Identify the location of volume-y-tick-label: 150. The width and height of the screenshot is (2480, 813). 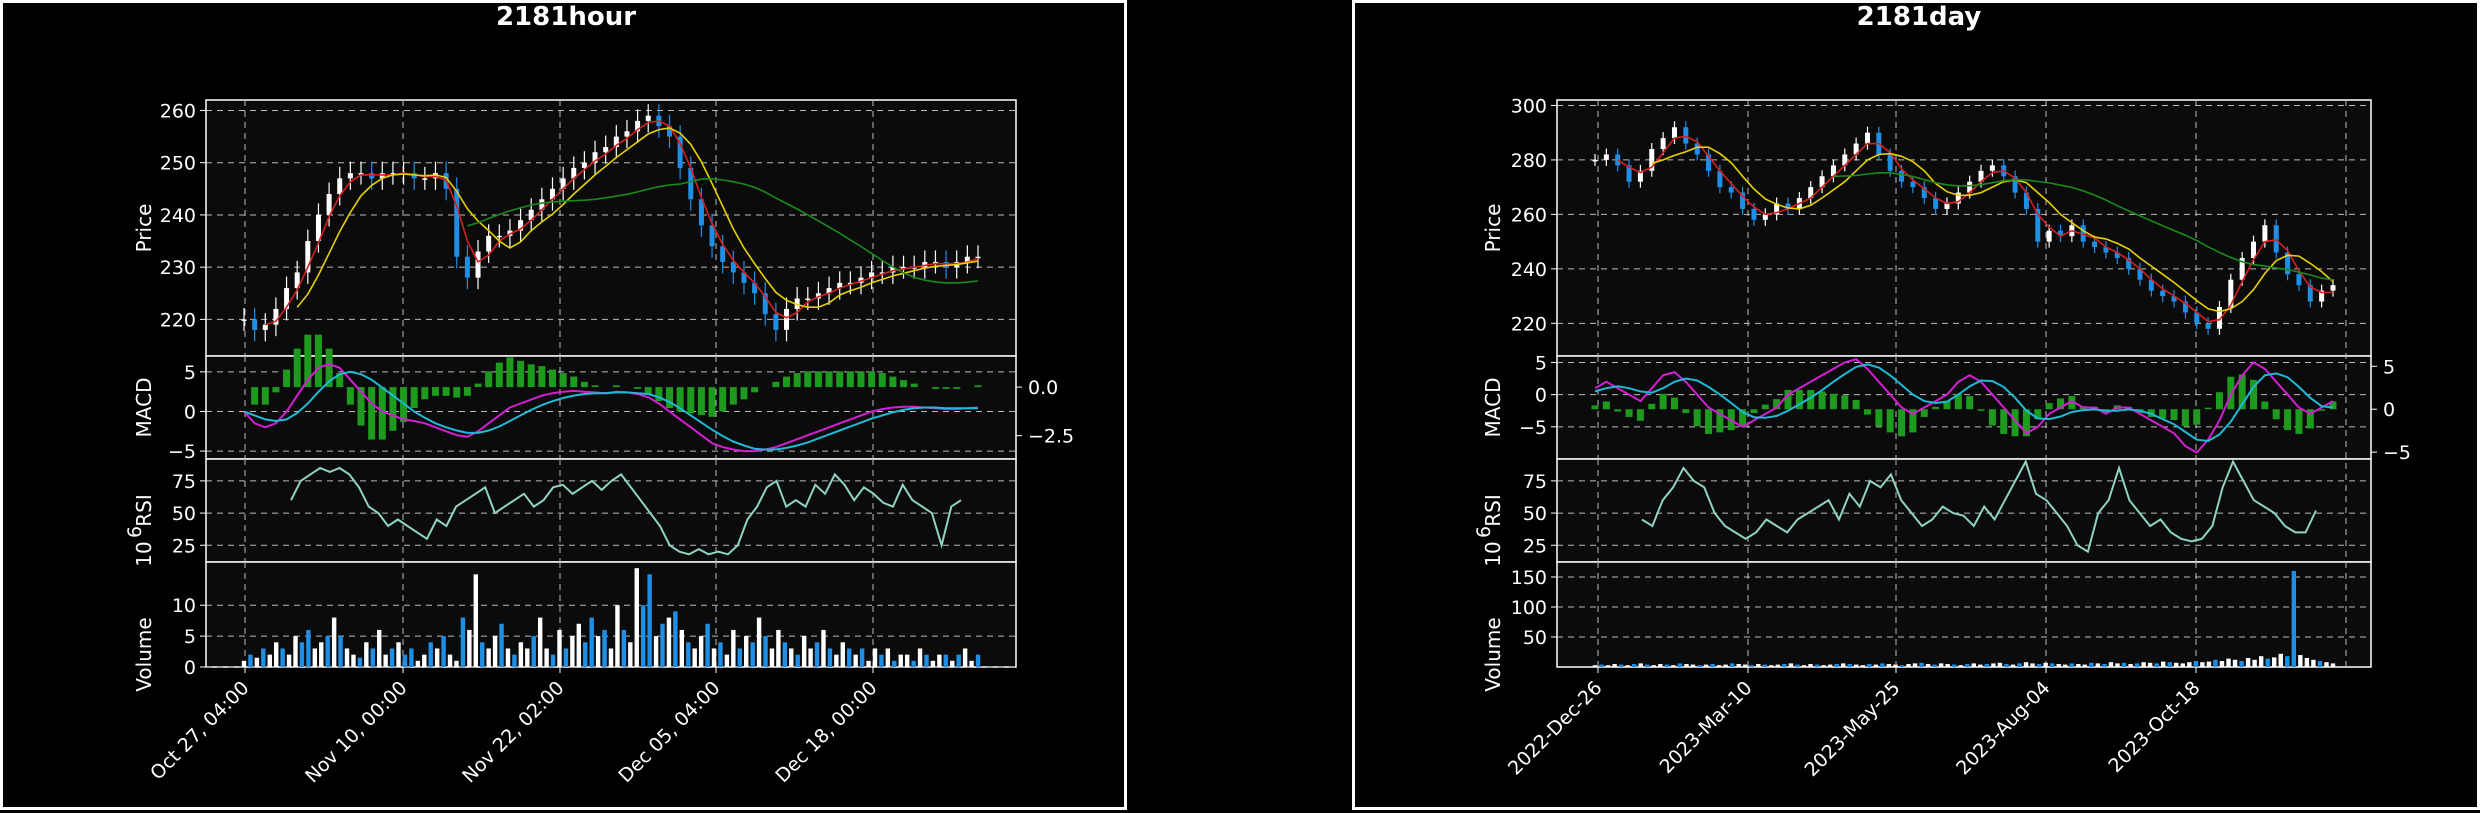
(1529, 578).